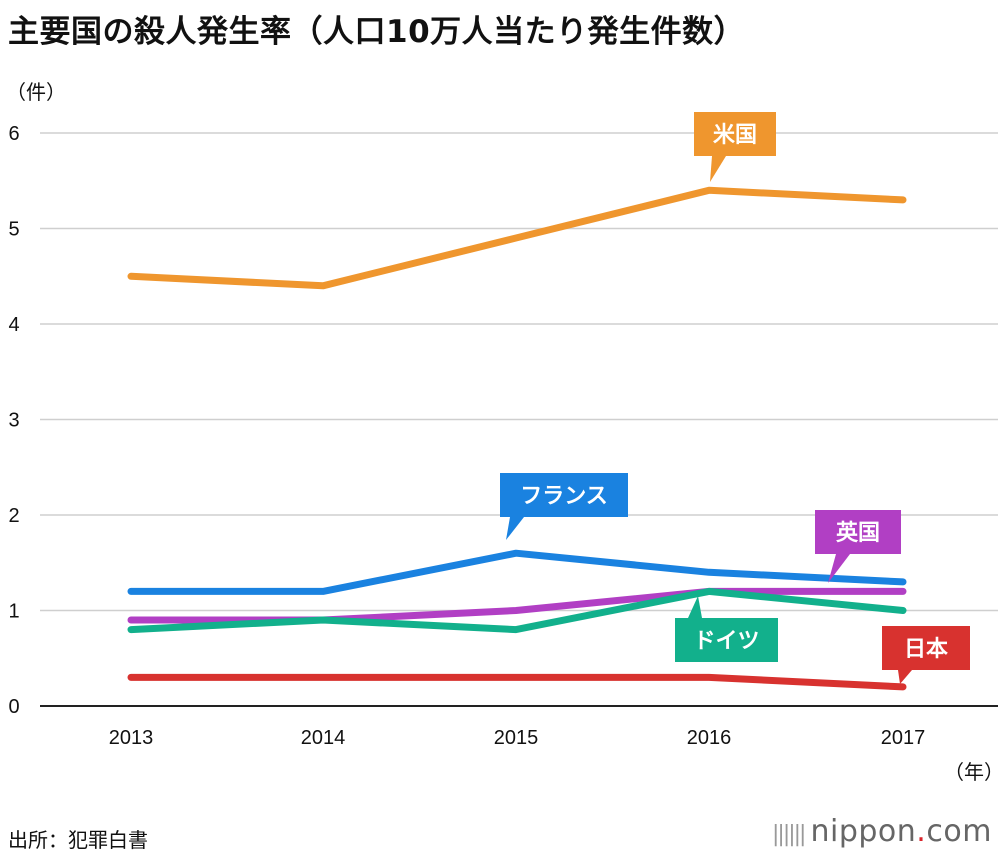  What do you see at coordinates (959, 831) in the screenshot?
I see `brand-tld: com` at bounding box center [959, 831].